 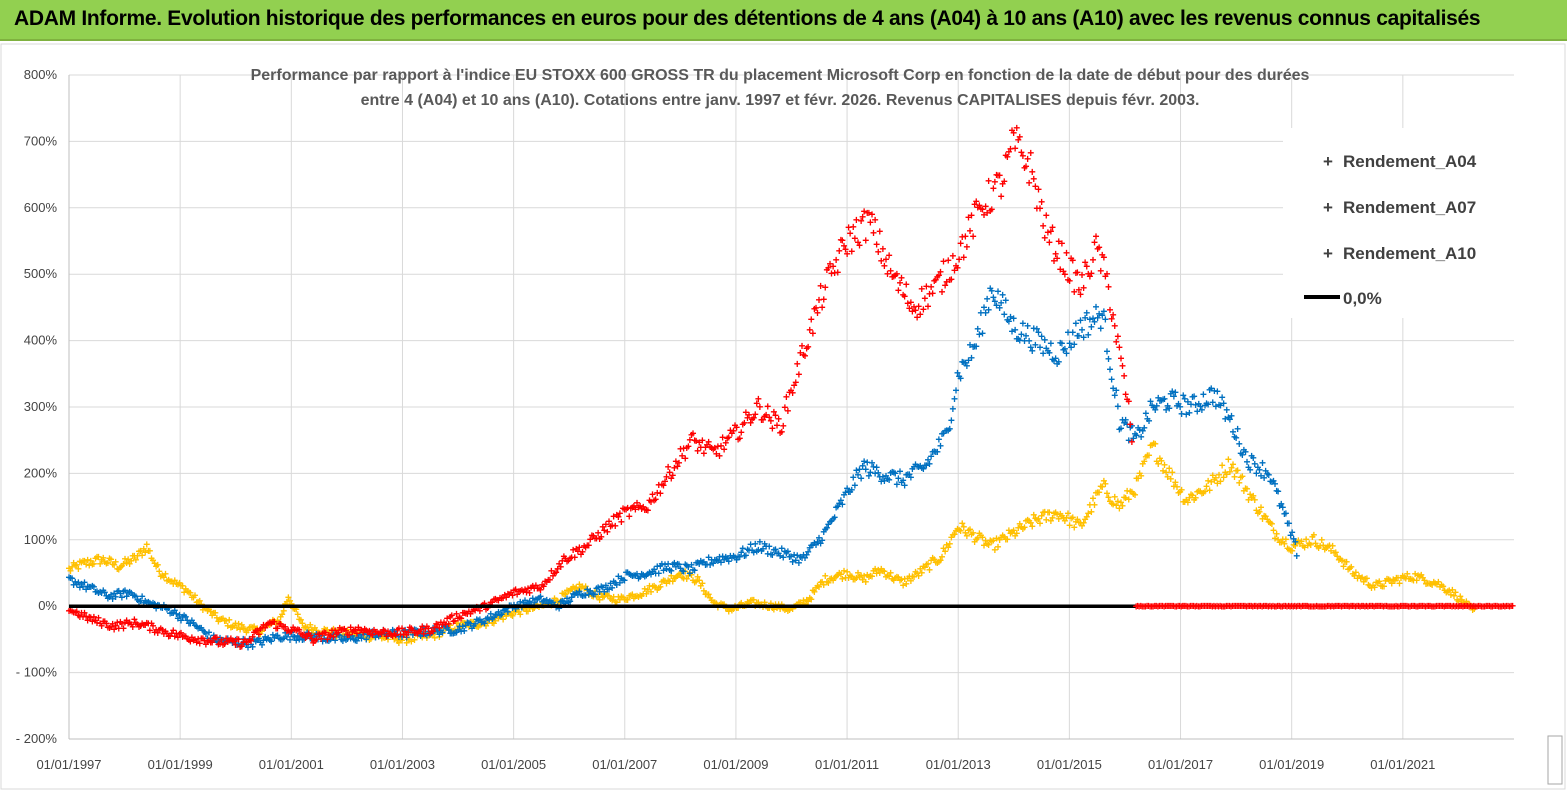 What do you see at coordinates (1555, 760) in the screenshot?
I see `scroll-handle` at bounding box center [1555, 760].